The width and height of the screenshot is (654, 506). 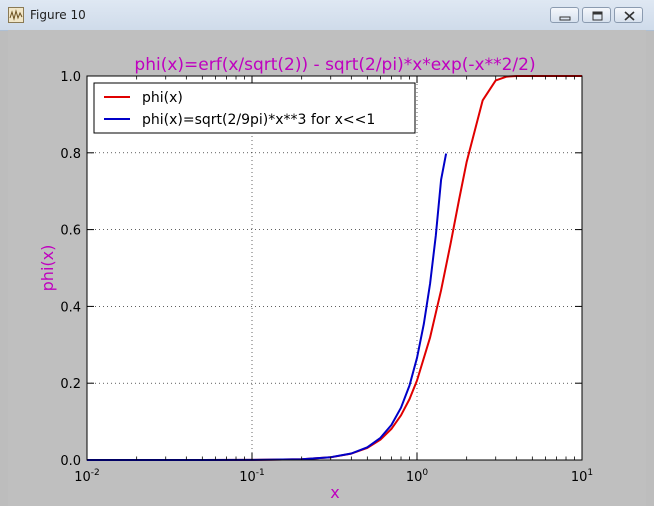 What do you see at coordinates (334, 492) in the screenshot?
I see `x-axis-label: x` at bounding box center [334, 492].